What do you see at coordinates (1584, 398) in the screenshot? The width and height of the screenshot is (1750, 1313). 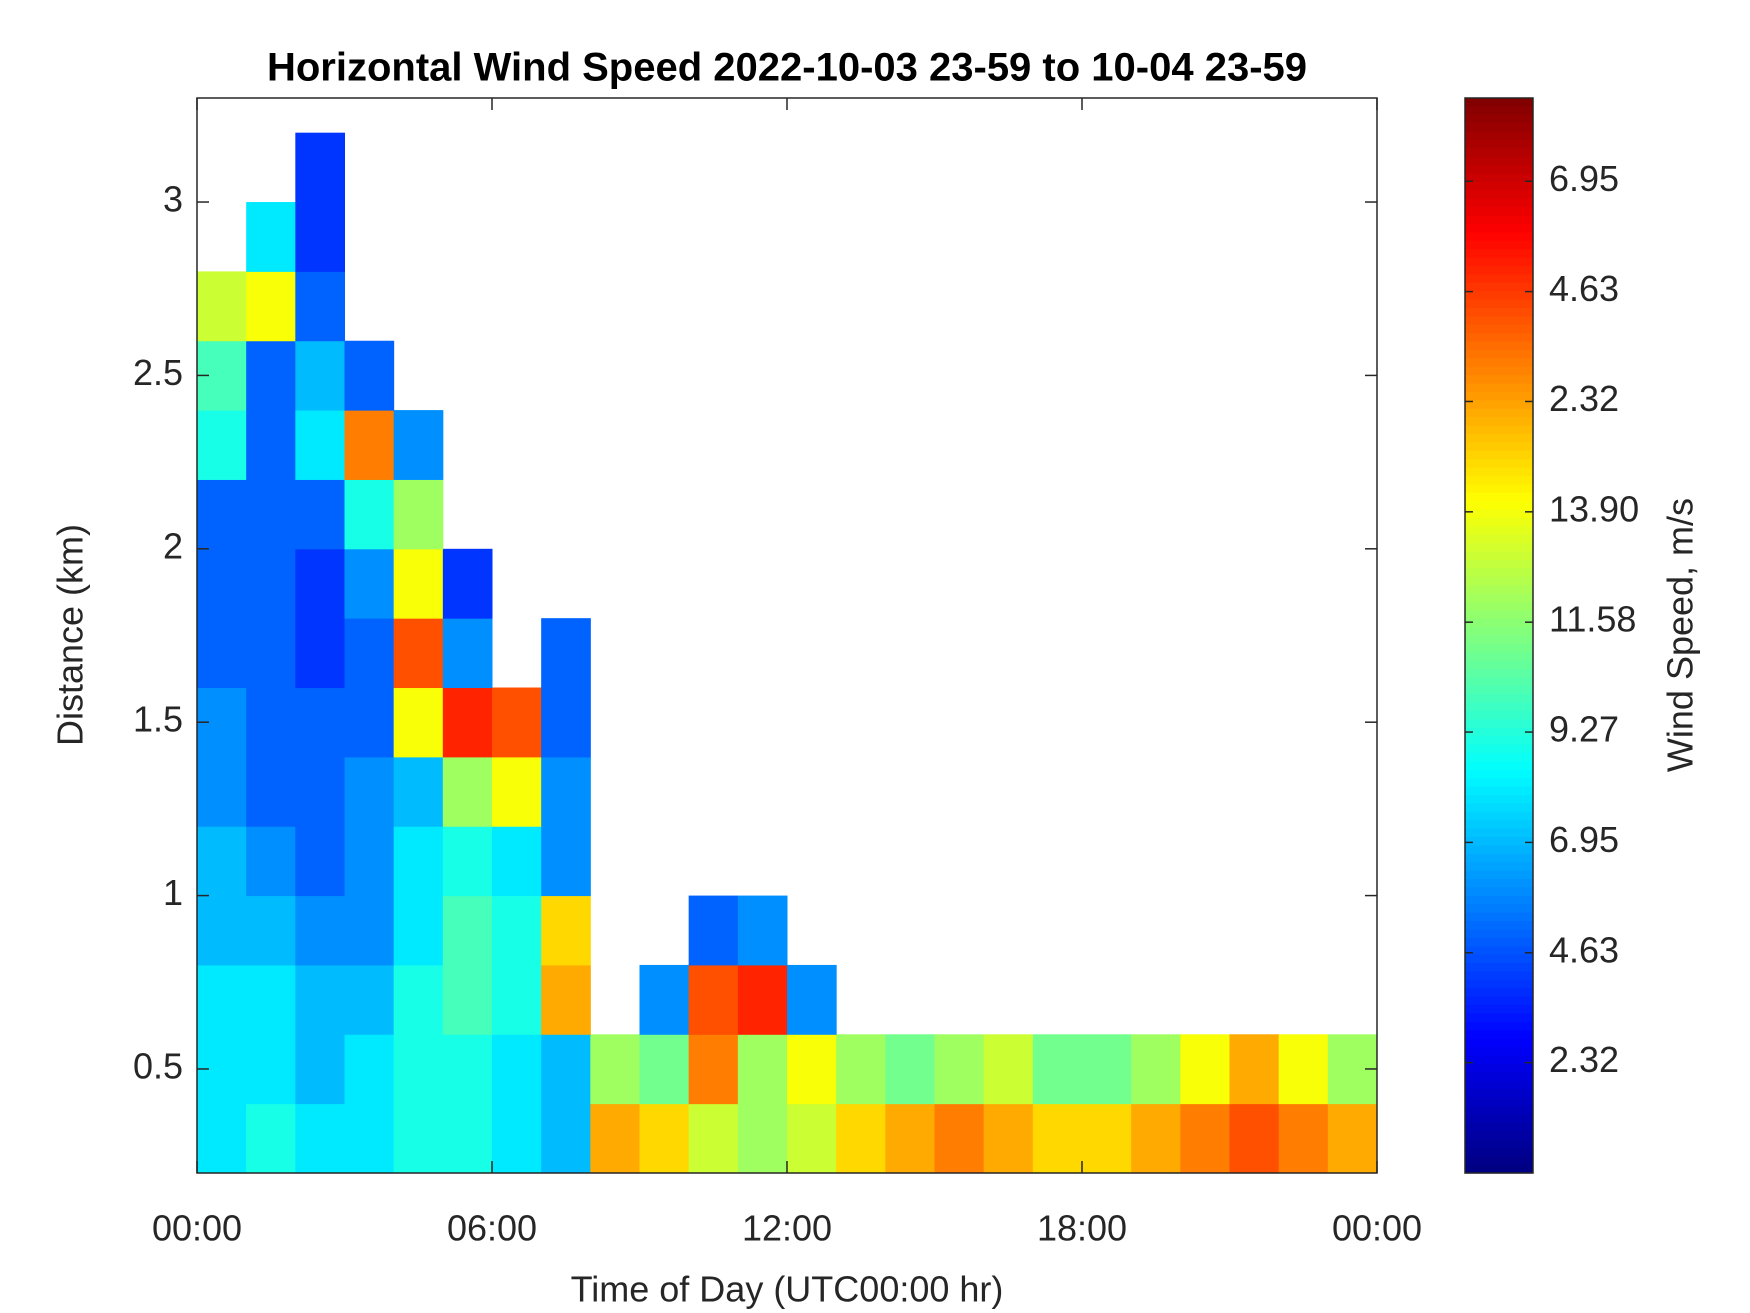 I see `colorbar-tick-label: 2.32` at bounding box center [1584, 398].